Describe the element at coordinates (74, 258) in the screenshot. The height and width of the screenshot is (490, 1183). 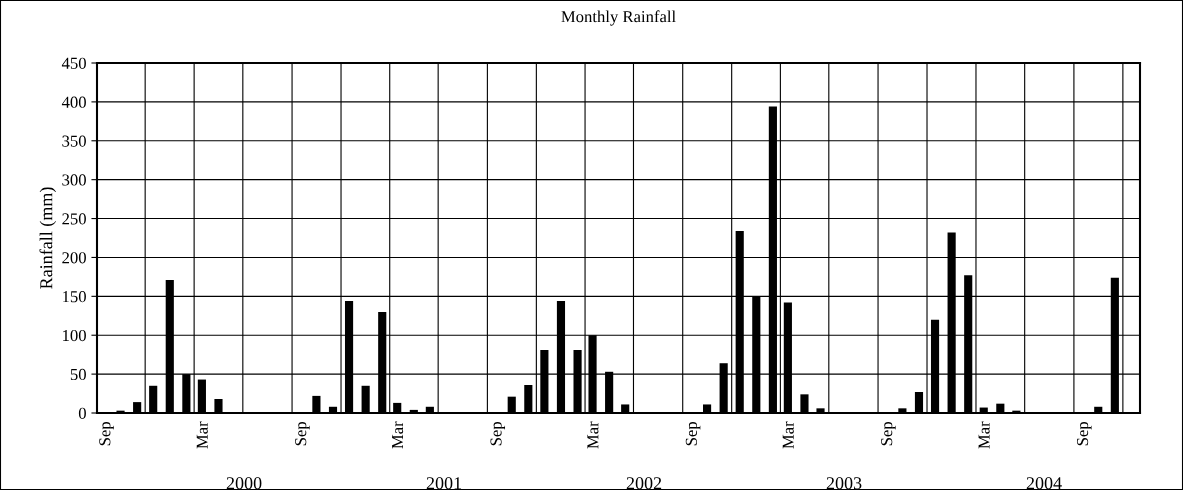
I see `y-tick-label: 200` at that location.